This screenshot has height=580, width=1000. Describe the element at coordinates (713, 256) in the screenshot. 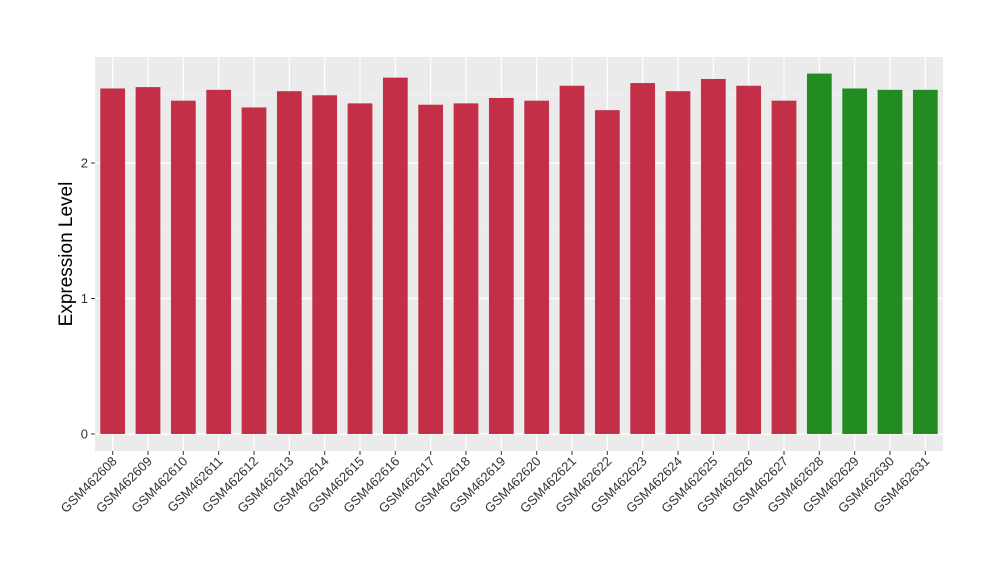

I see `bar-GSM462625` at that location.